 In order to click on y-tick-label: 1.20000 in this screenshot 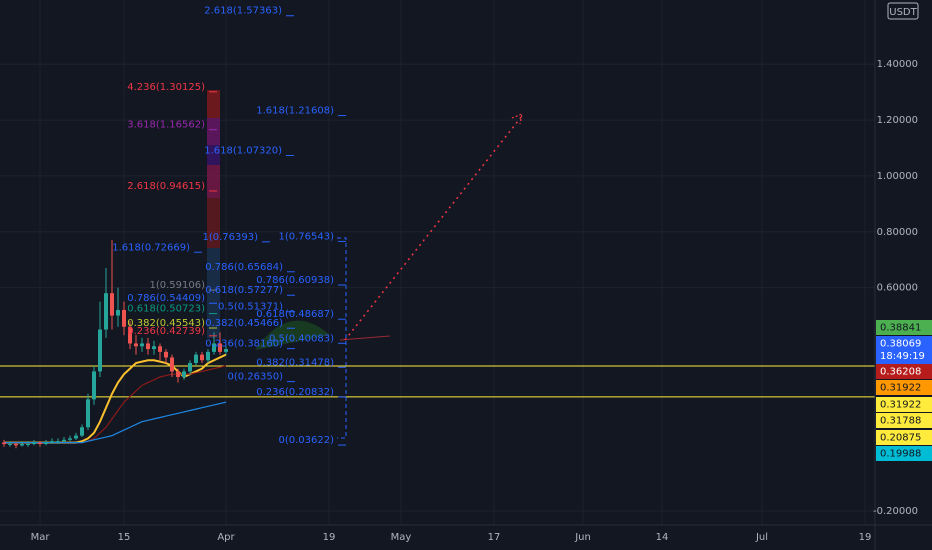, I will do `click(897, 120)`.